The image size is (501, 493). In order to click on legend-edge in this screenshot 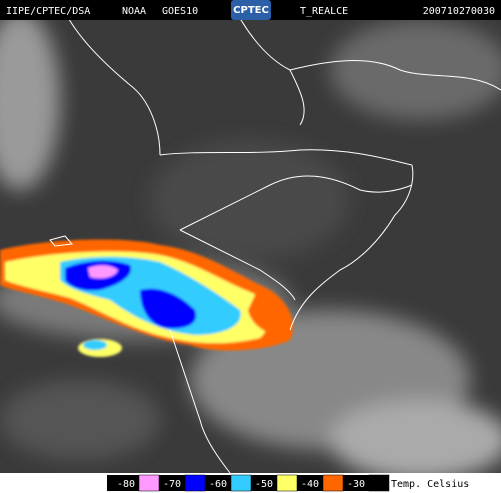, I will do `click(110, 483)`.